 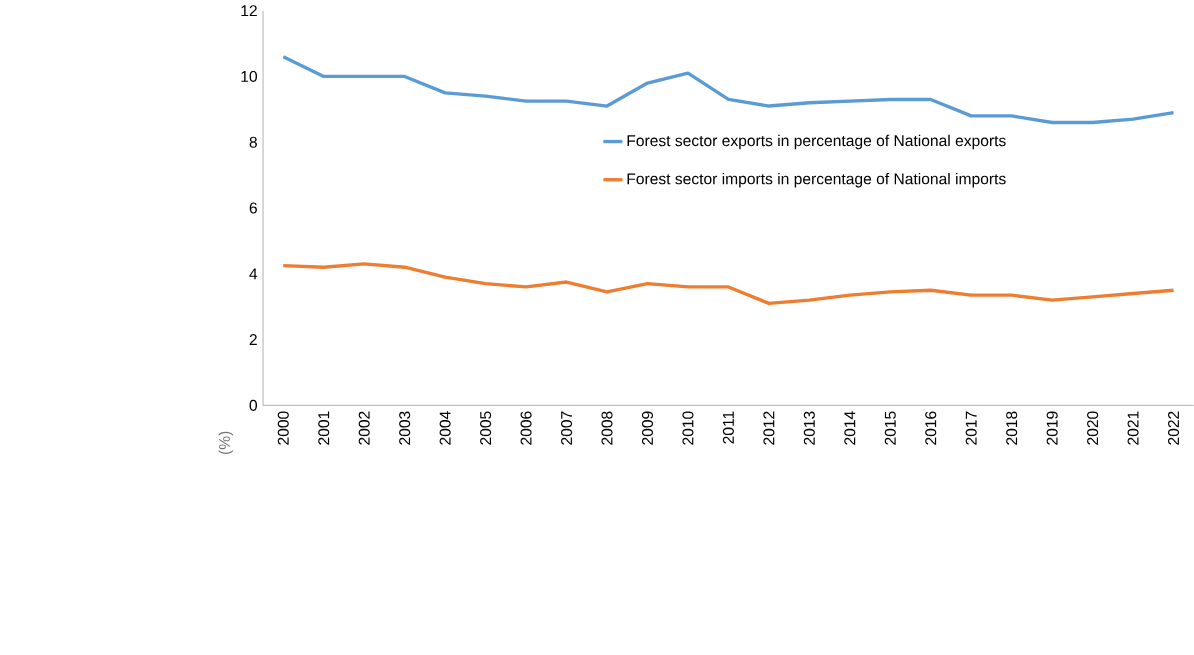 I want to click on x-tick-label: 2016, so click(x=931, y=428).